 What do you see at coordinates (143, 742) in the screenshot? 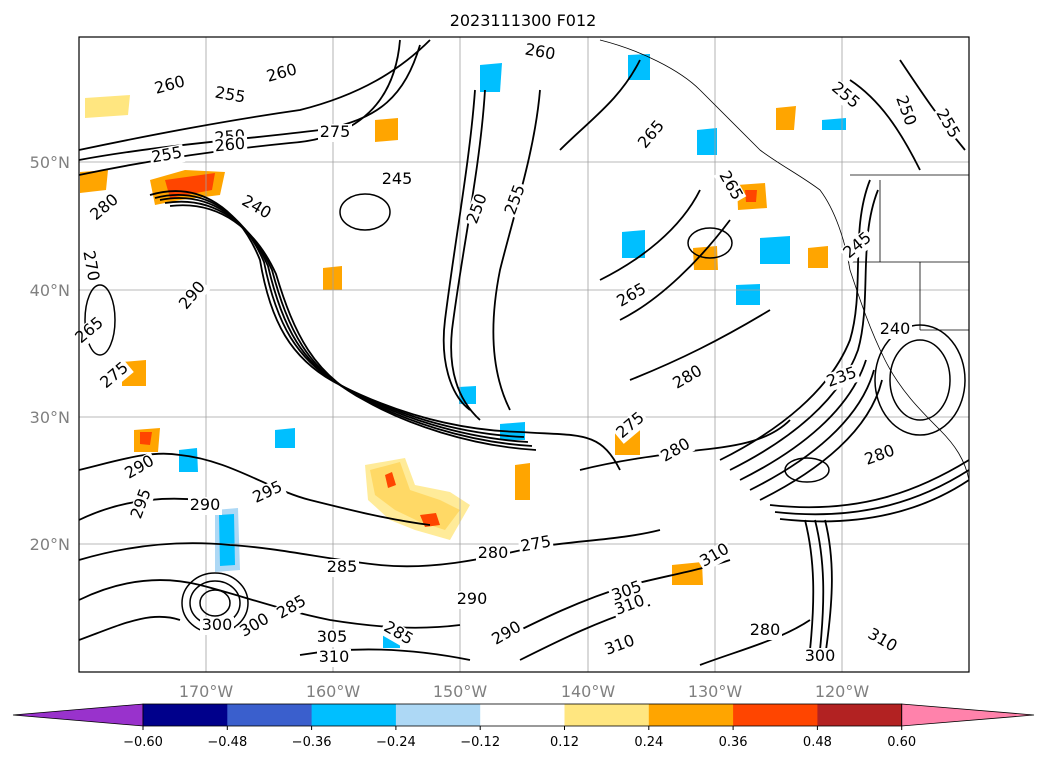
I see `colorbar-tick-label: −0.60` at bounding box center [143, 742].